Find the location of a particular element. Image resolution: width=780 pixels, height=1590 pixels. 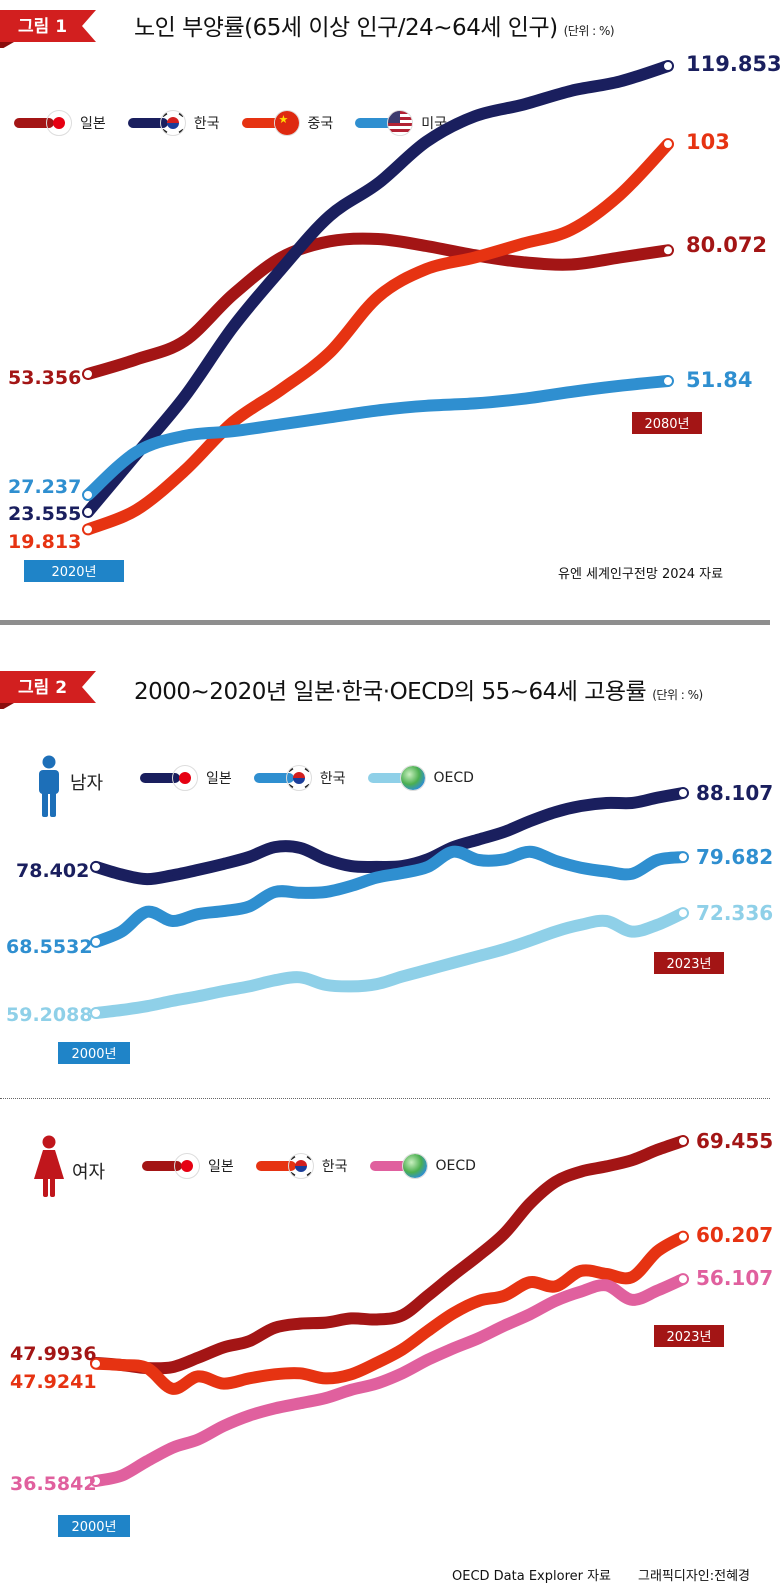

male-section-label: 남자 is located at coordinates (87, 783).